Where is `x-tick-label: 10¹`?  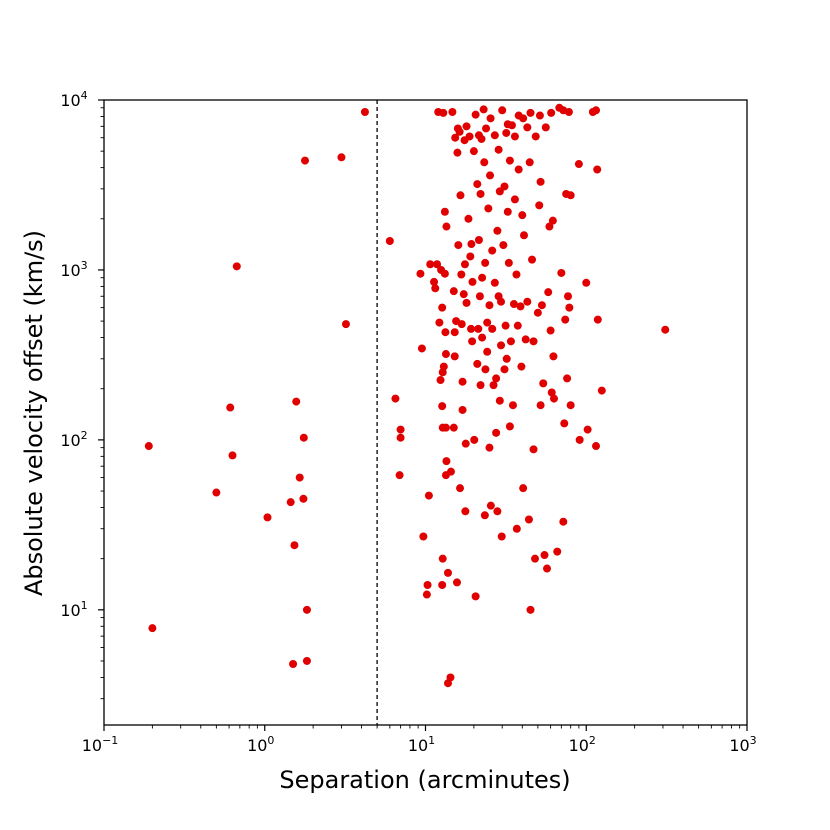 x-tick-label: 10¹ is located at coordinates (421, 744).